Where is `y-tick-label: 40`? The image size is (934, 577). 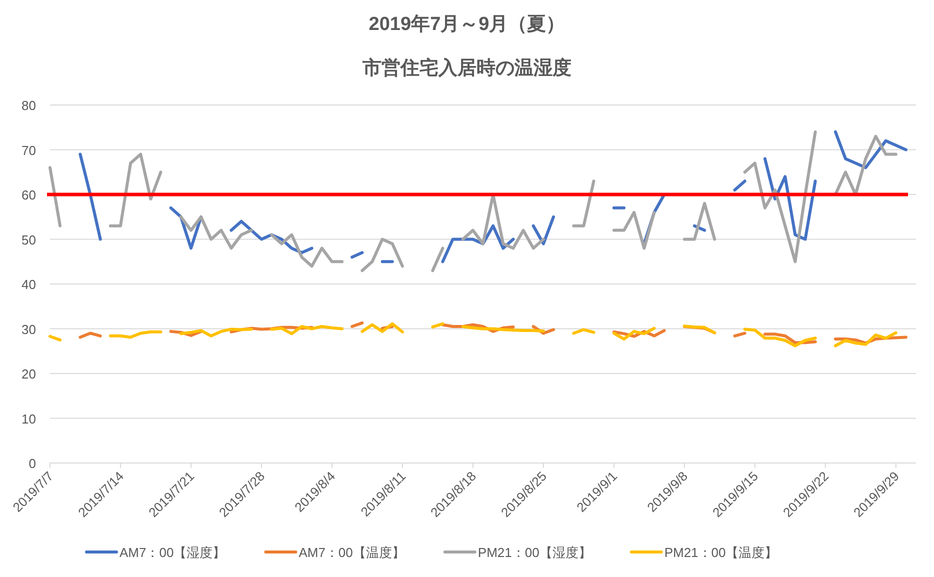
y-tick-label: 40 is located at coordinates (29, 284).